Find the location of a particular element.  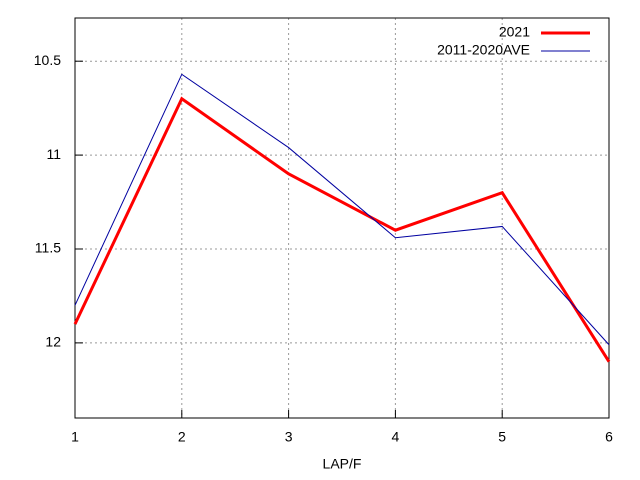

y-tick-label: 10.5 is located at coordinates (47, 60).